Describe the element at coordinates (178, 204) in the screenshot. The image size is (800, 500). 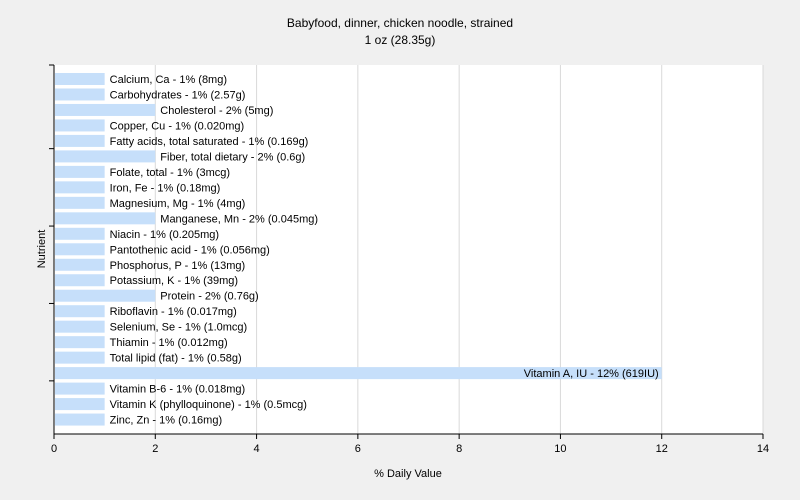
I see `bar-label: Magnesium, Mg - 1% (4mg)` at that location.